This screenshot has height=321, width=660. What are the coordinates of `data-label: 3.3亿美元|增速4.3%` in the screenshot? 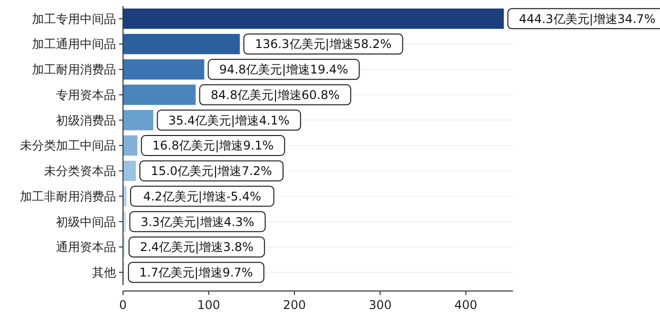 It's located at (197, 221).